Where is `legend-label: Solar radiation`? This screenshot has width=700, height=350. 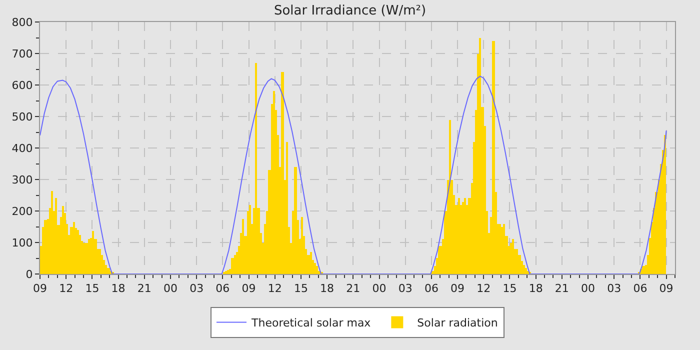
legend-label: Solar radiation is located at coordinates (457, 323).